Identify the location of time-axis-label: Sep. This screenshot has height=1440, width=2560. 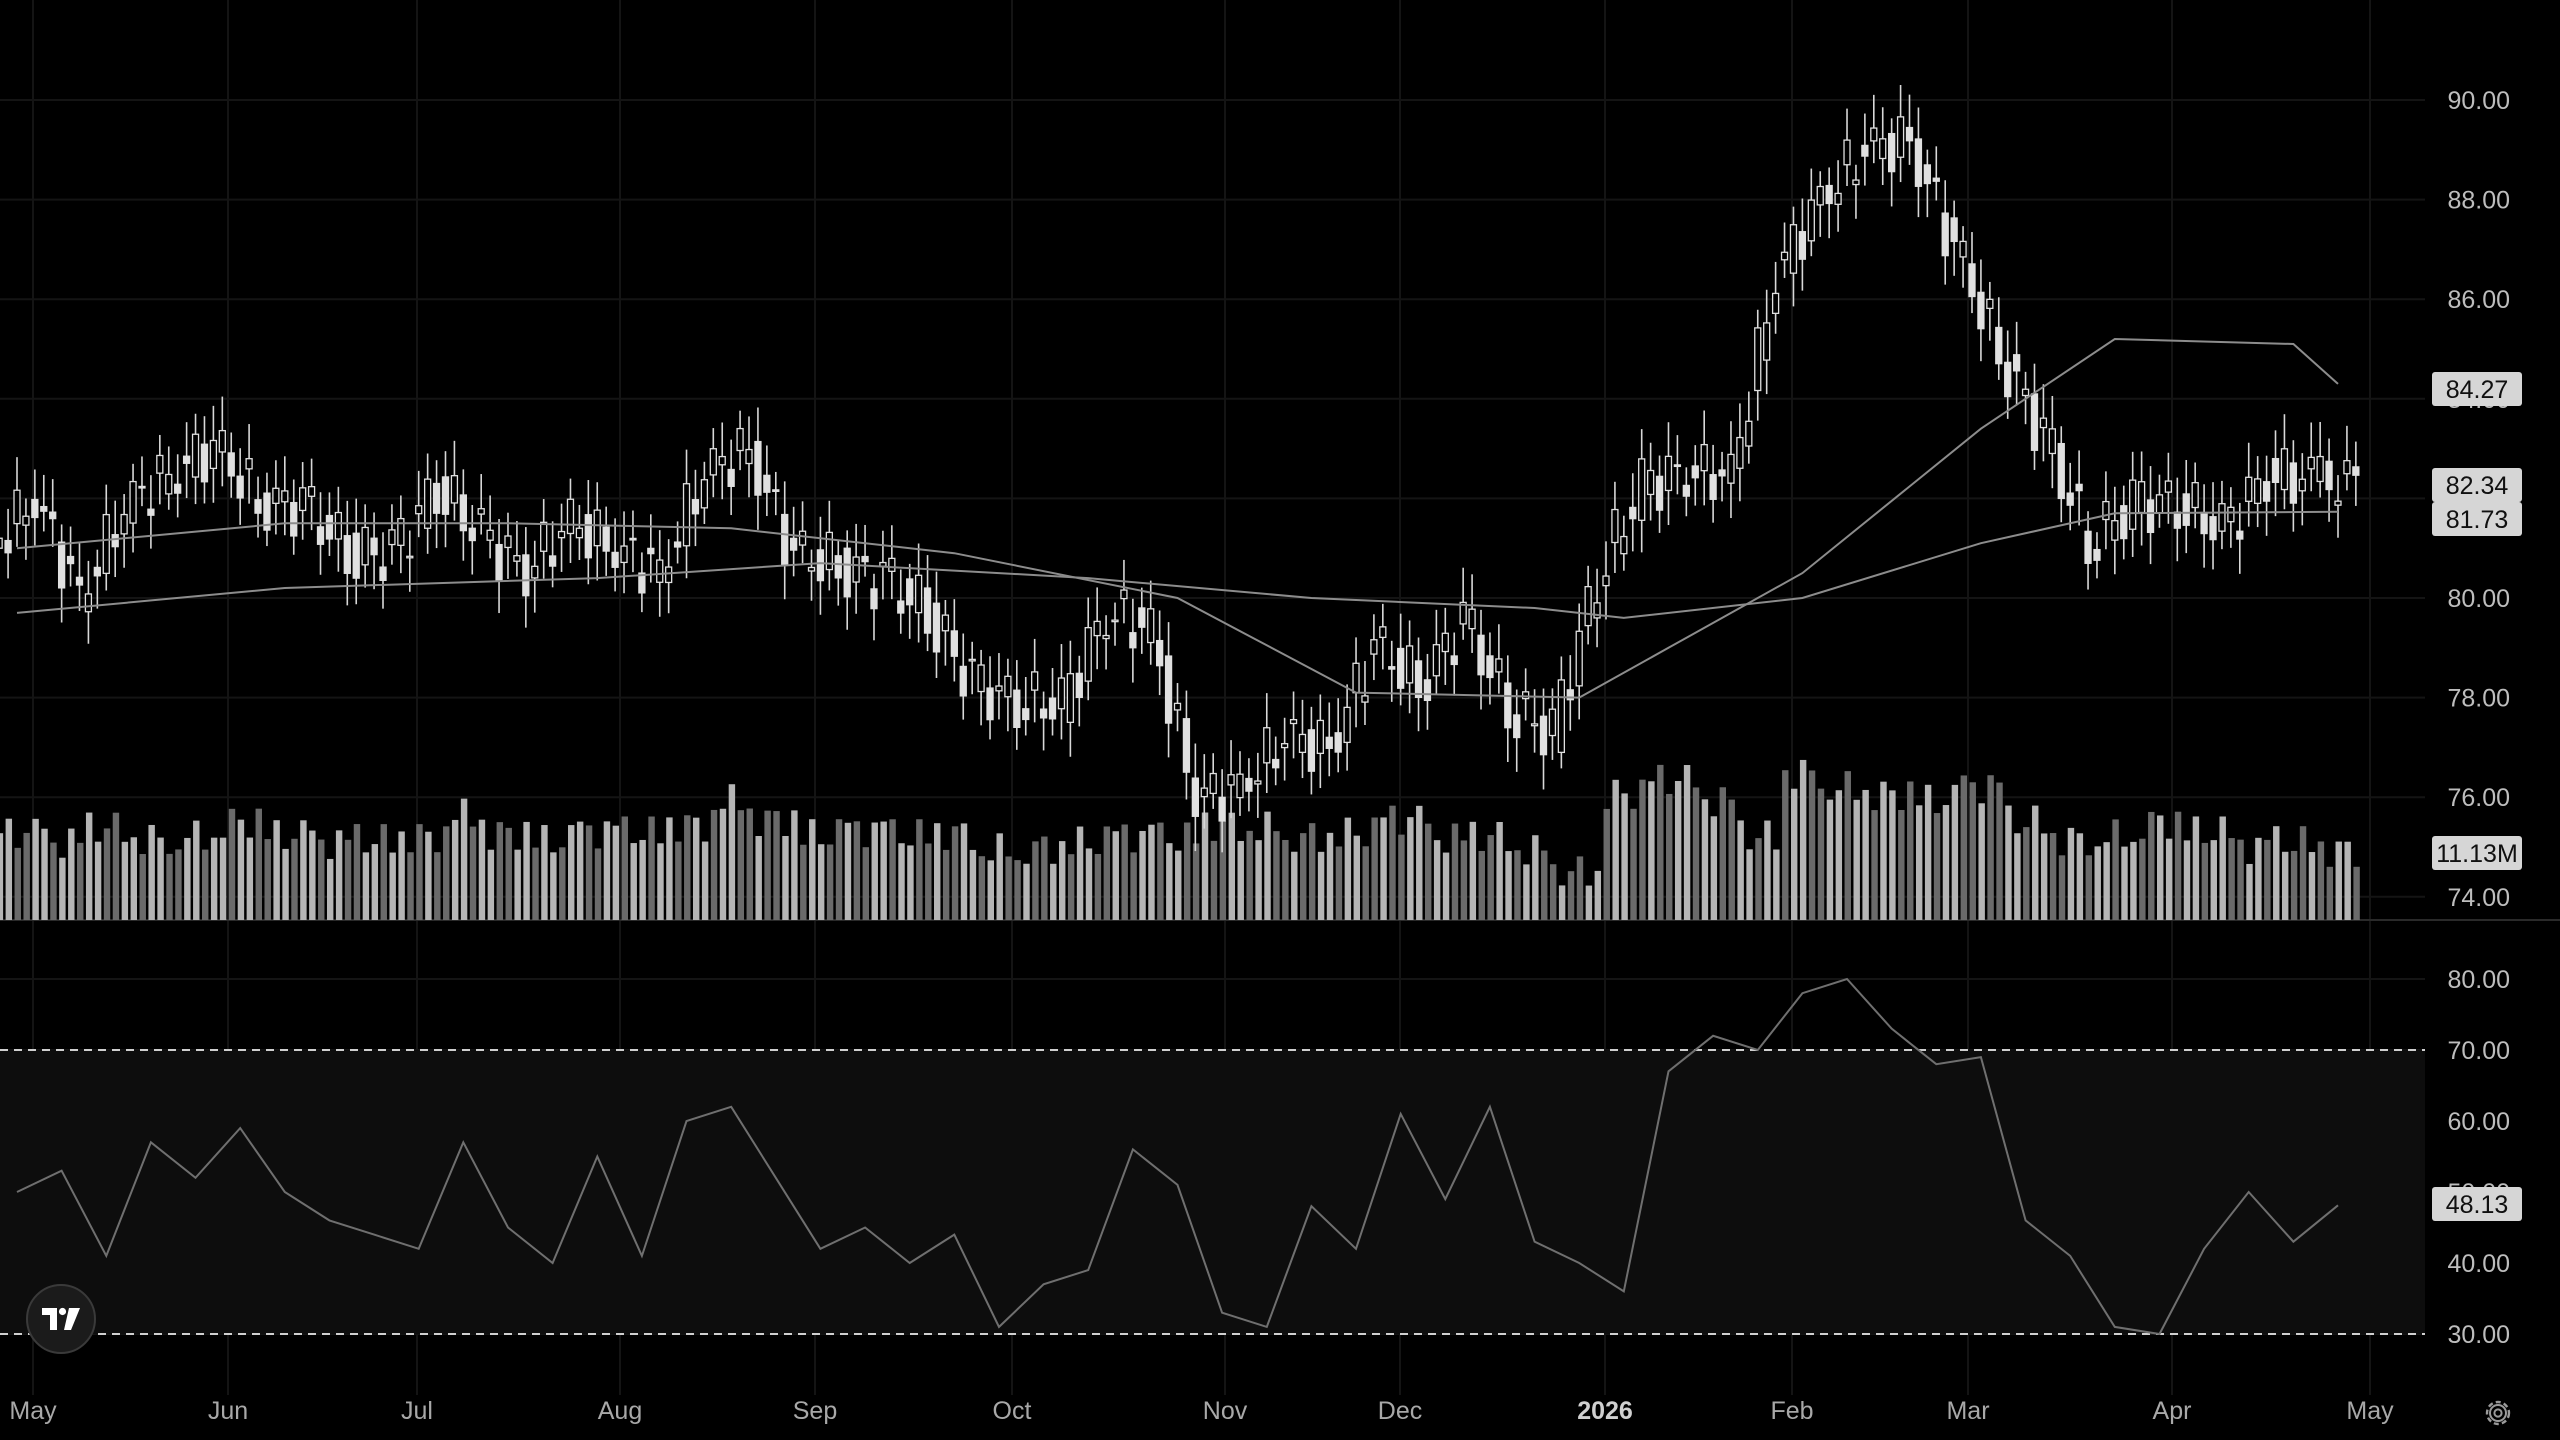
(815, 1411).